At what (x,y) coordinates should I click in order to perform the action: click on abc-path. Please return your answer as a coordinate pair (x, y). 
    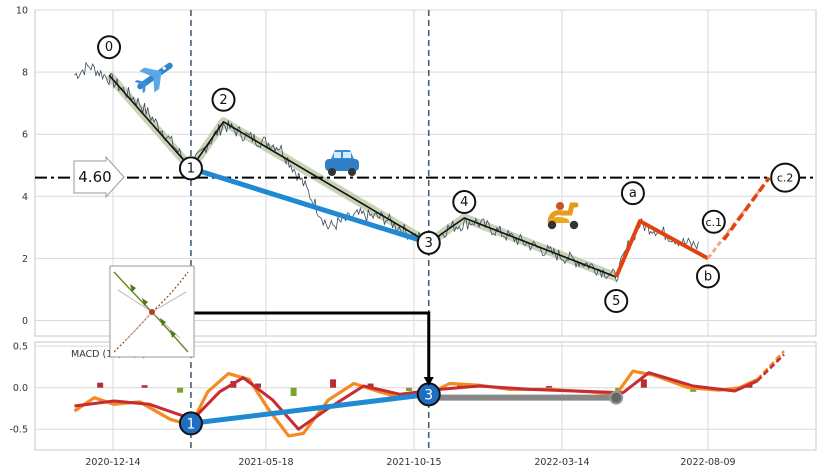
    Looking at the image, I should click on (692, 227).